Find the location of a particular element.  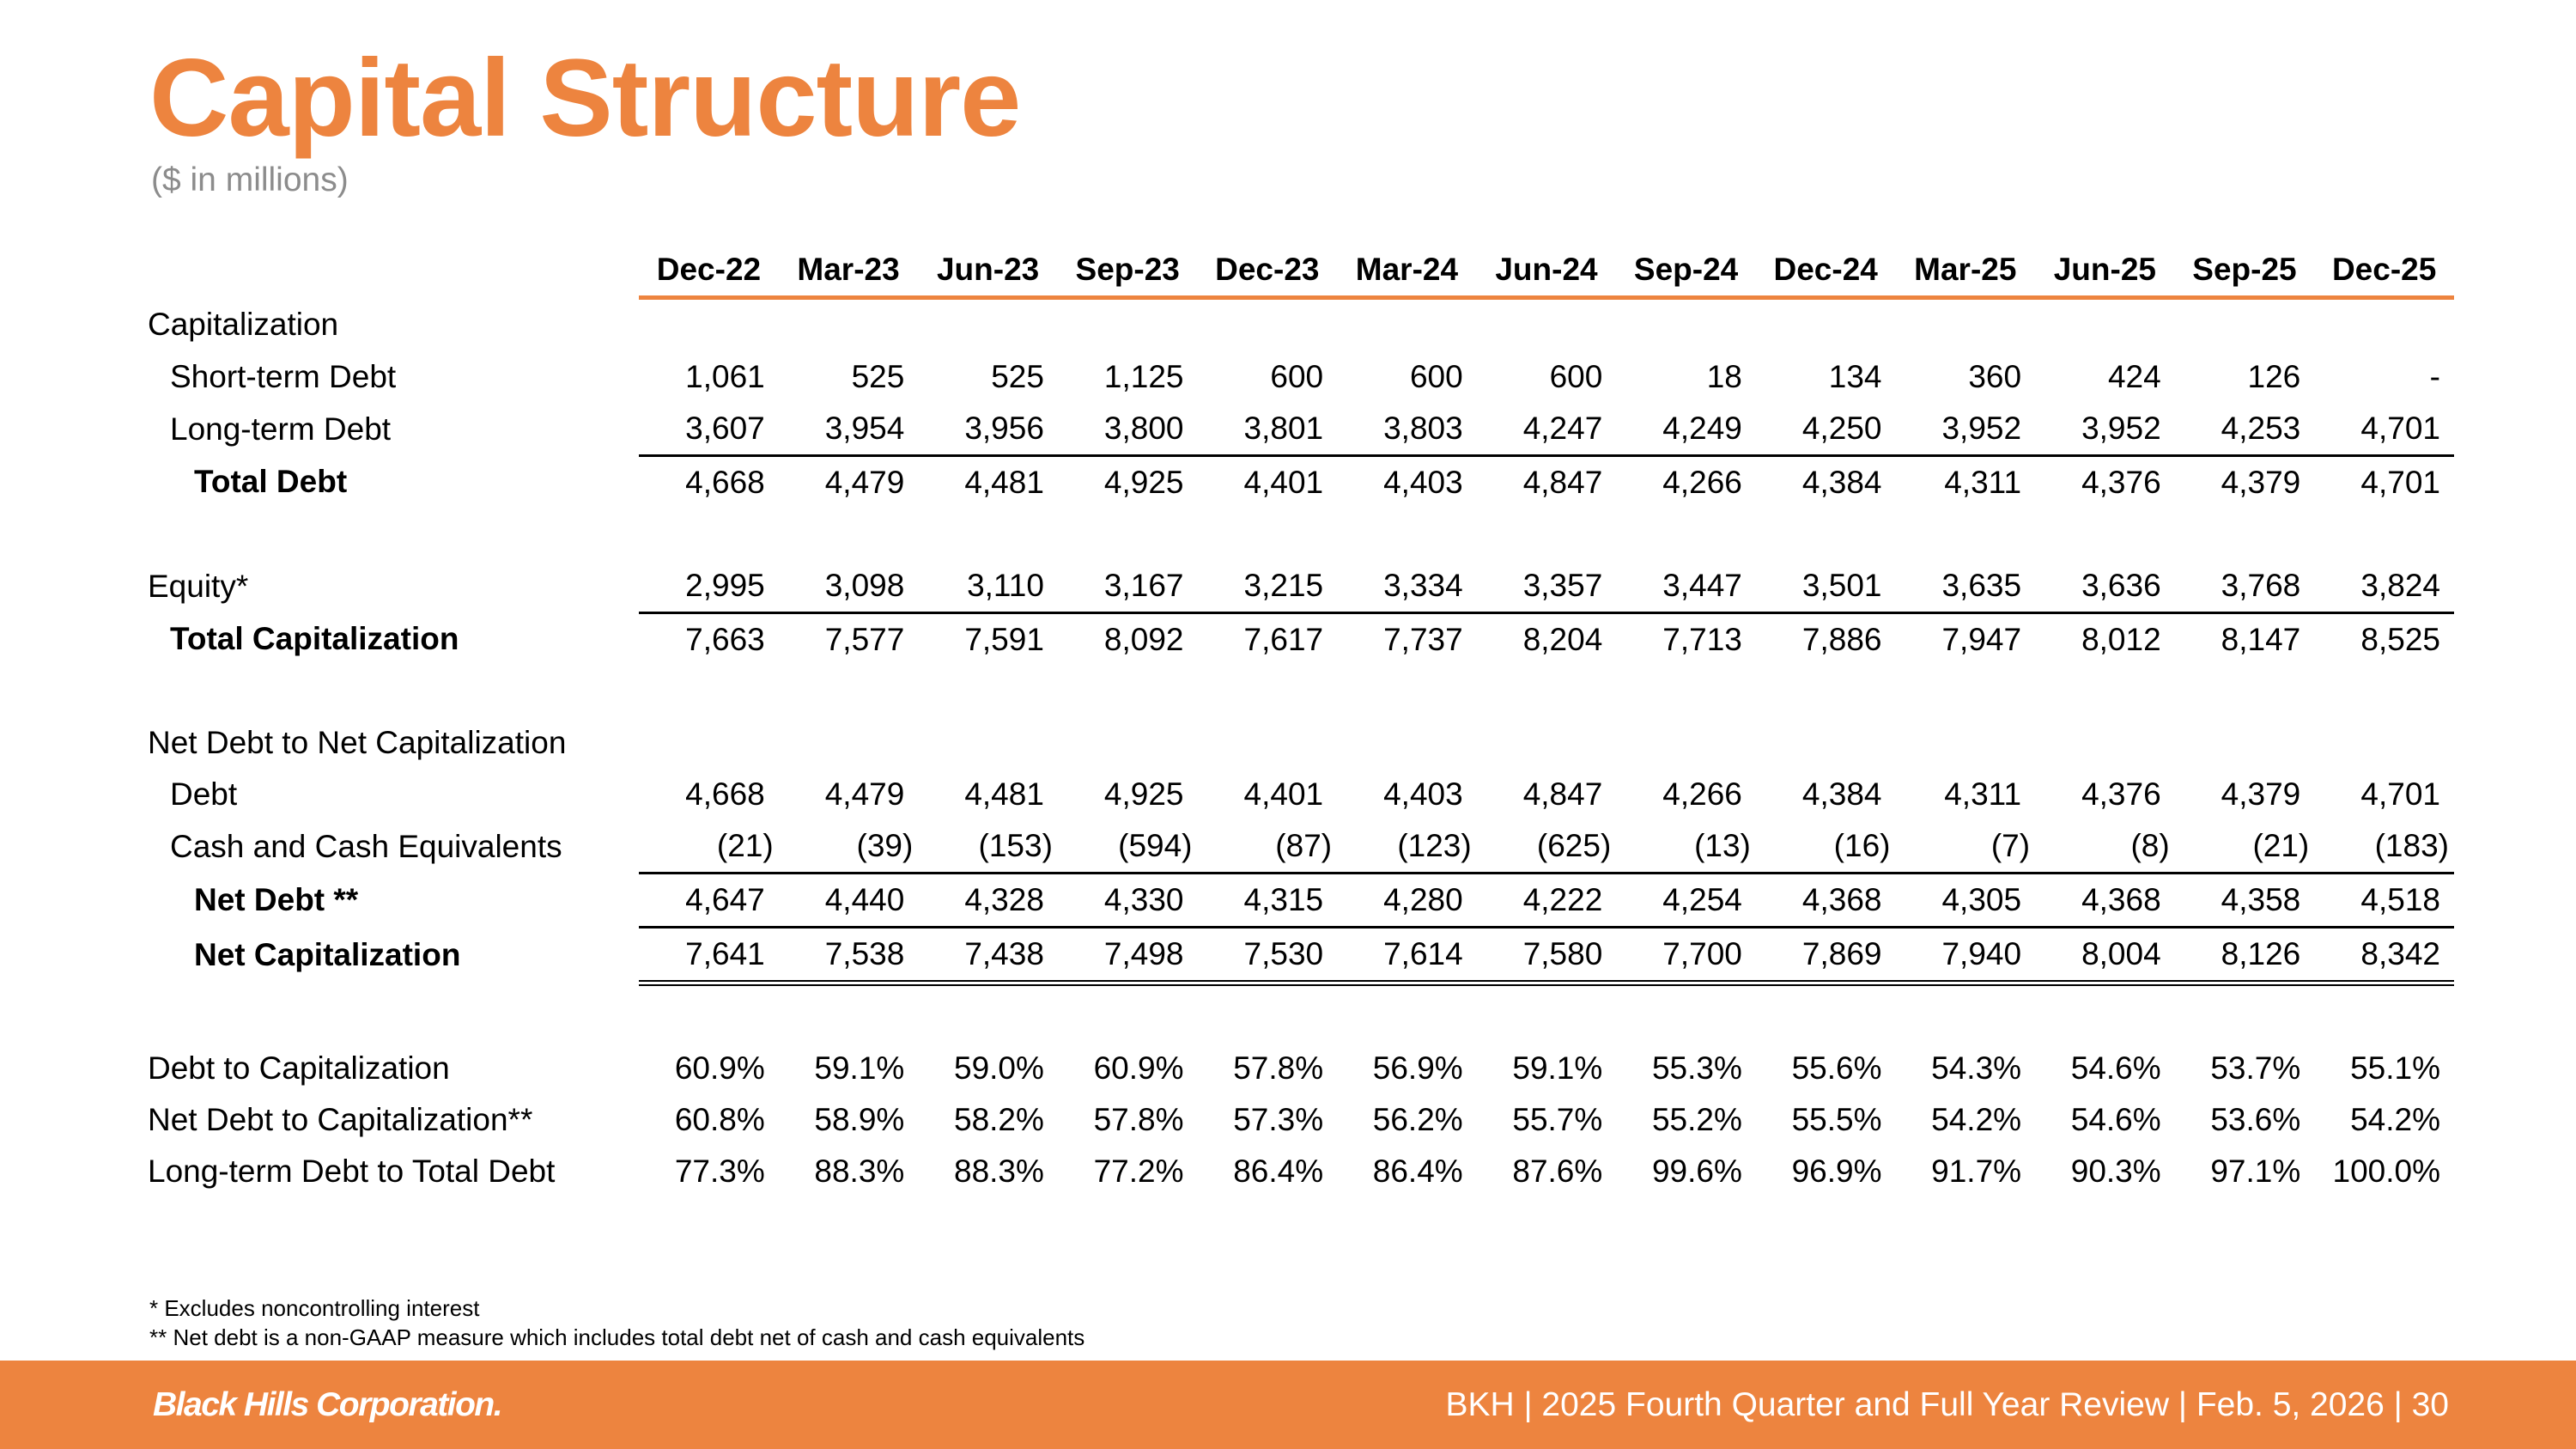

value-cell: 134 is located at coordinates (1855, 376).